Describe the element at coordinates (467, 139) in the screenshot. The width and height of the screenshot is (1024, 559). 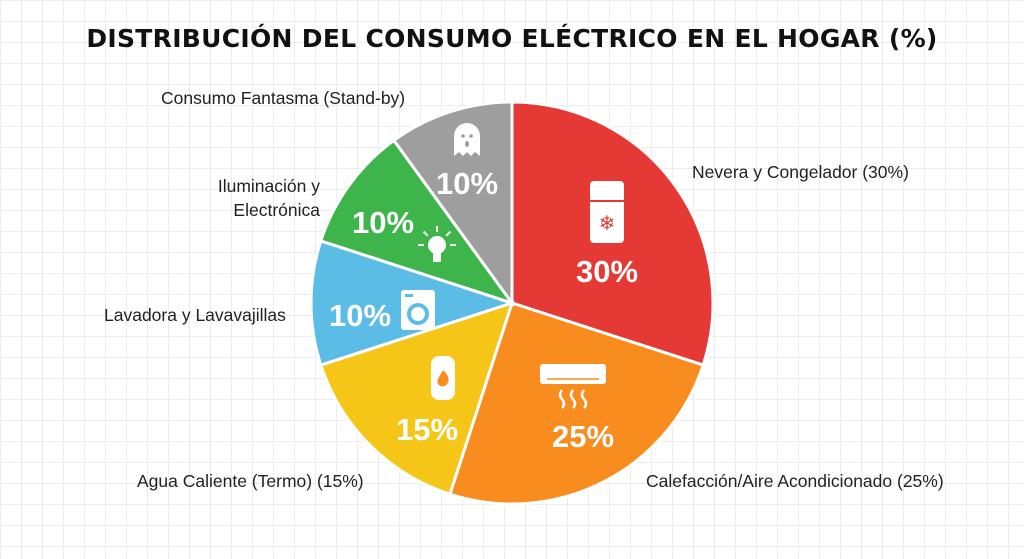
I see `ghost-icon` at that location.